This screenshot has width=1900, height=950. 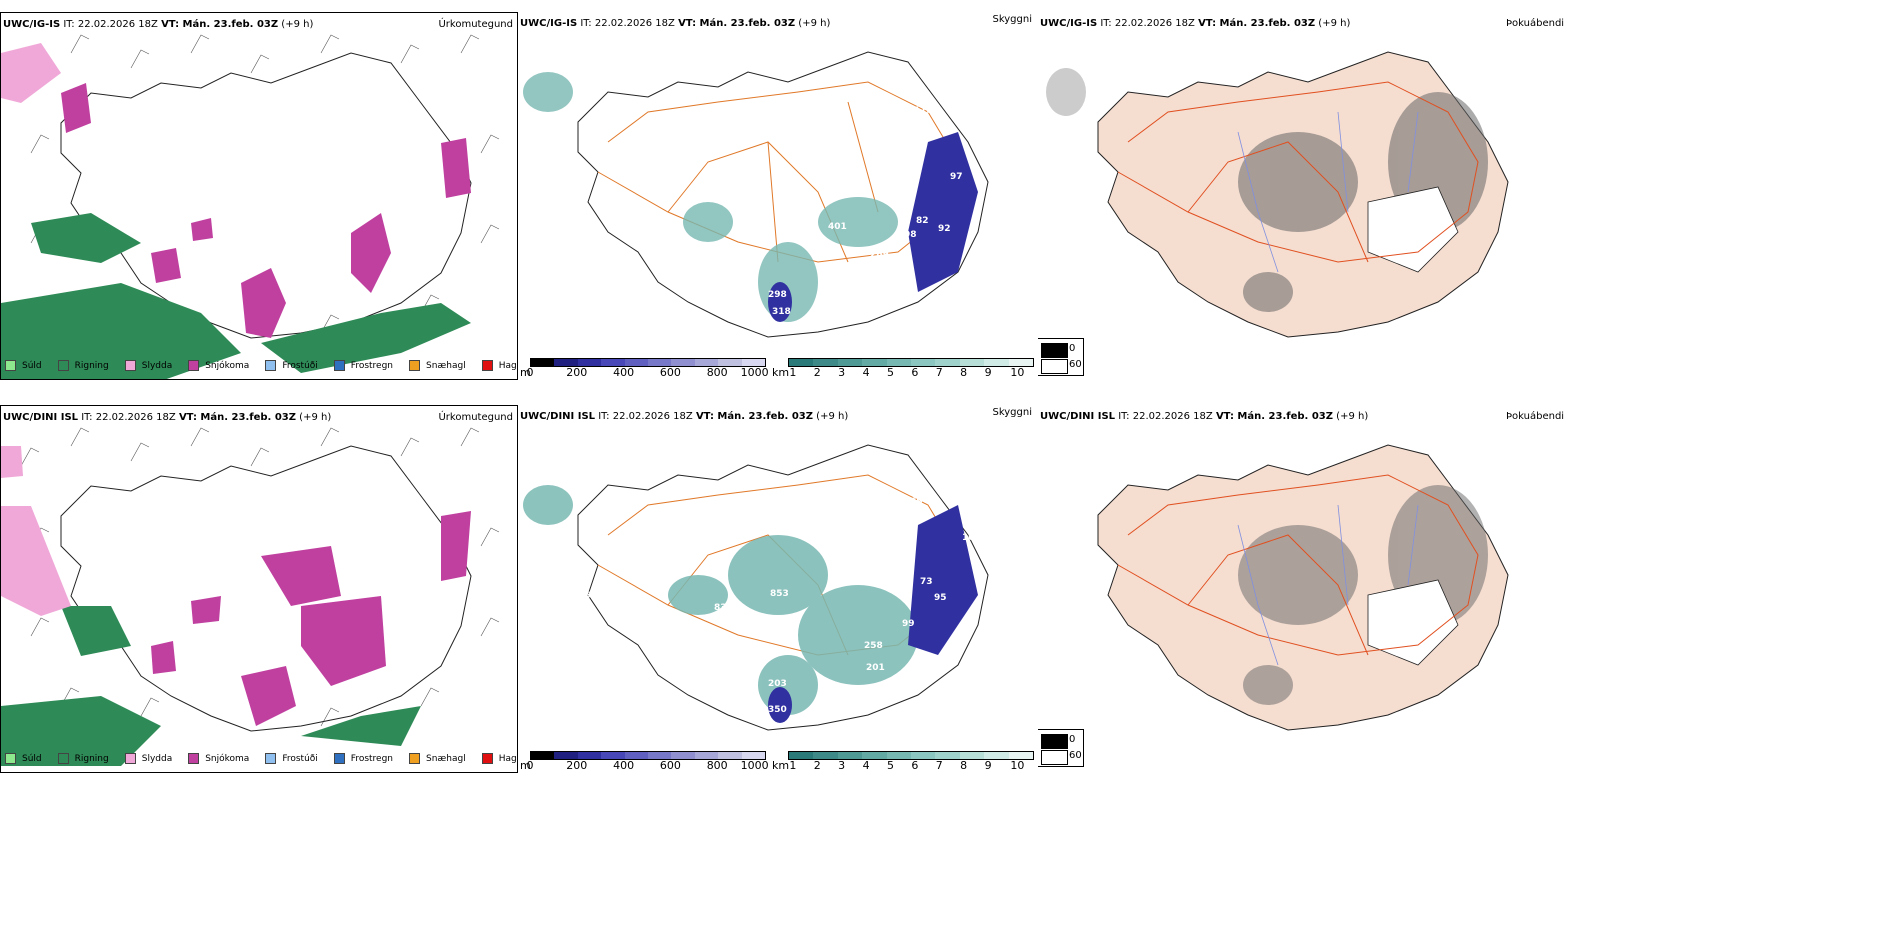 I want to click on fog-map, so click(x=1303, y=587).